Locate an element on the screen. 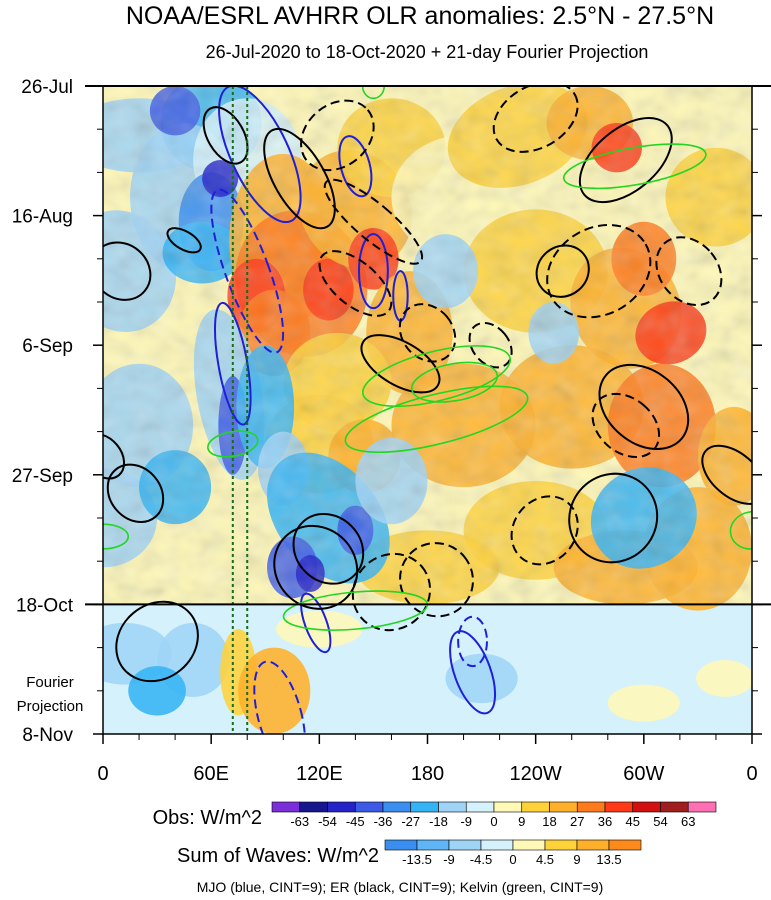 The image size is (771, 900). waves-colorbar-level-4: 4.5 is located at coordinates (545, 859).